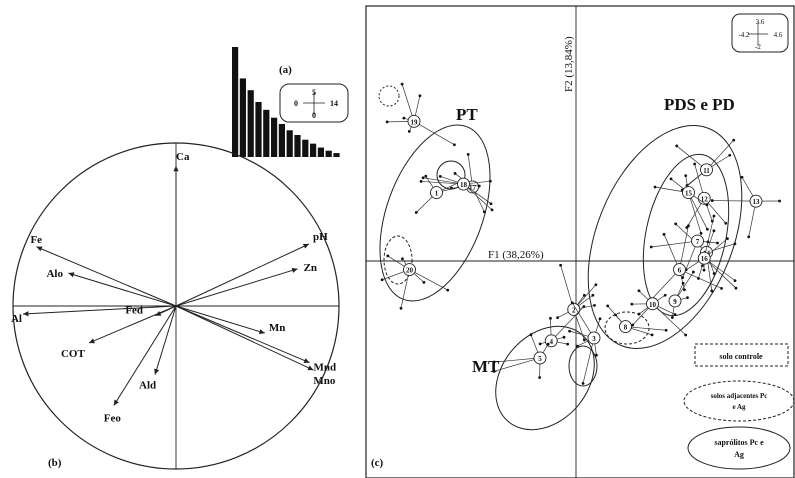 The image size is (795, 478). What do you see at coordinates (277, 328) in the screenshot?
I see `vector-label-mn: Mn` at bounding box center [277, 328].